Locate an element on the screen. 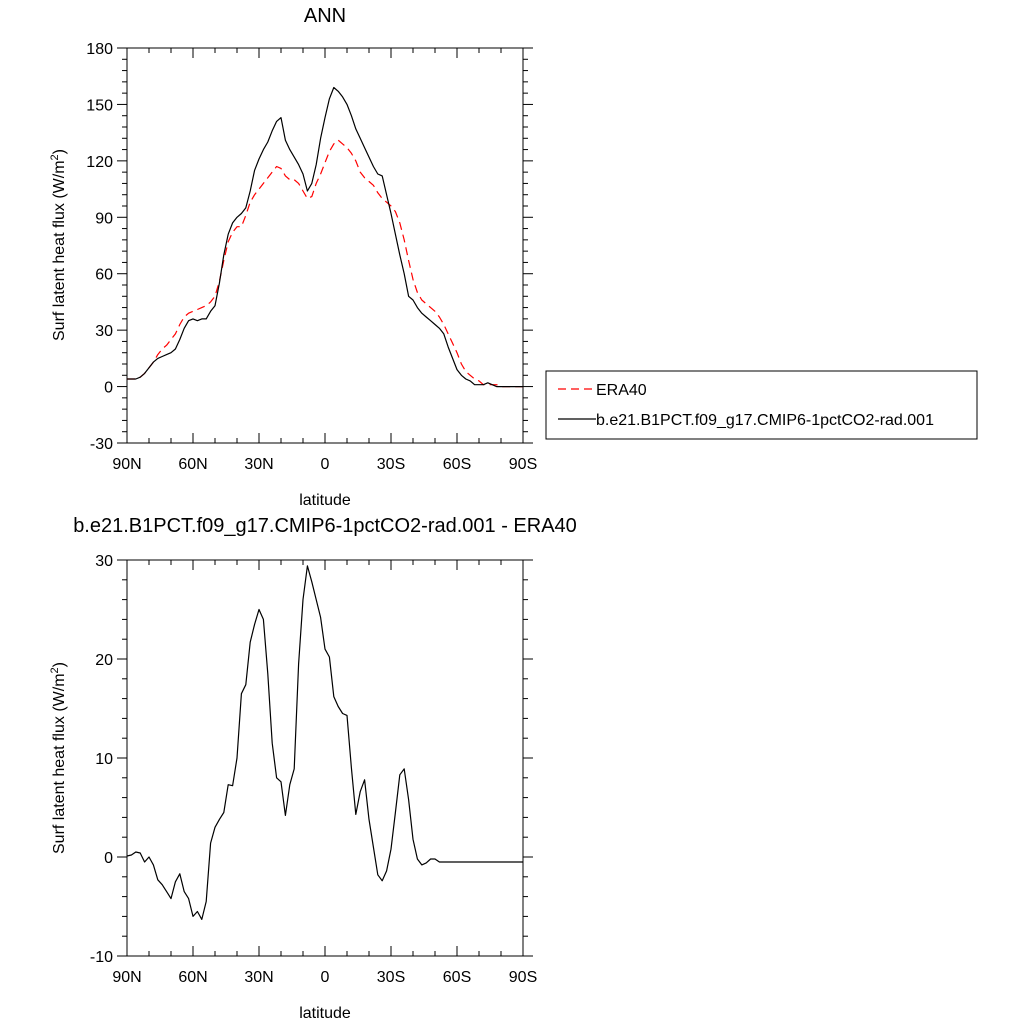 Image resolution: width=1024 pixels, height=1024 pixels. top-series is located at coordinates (325, 237).